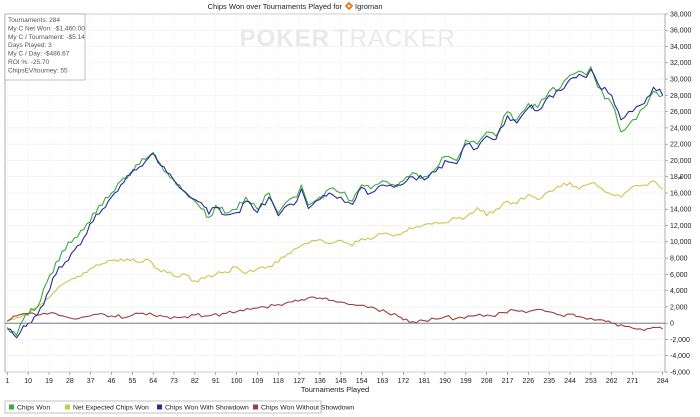  What do you see at coordinates (46, 37) in the screenshot?
I see `stat-line: My C / Tournament: -$5.14` at bounding box center [46, 37].